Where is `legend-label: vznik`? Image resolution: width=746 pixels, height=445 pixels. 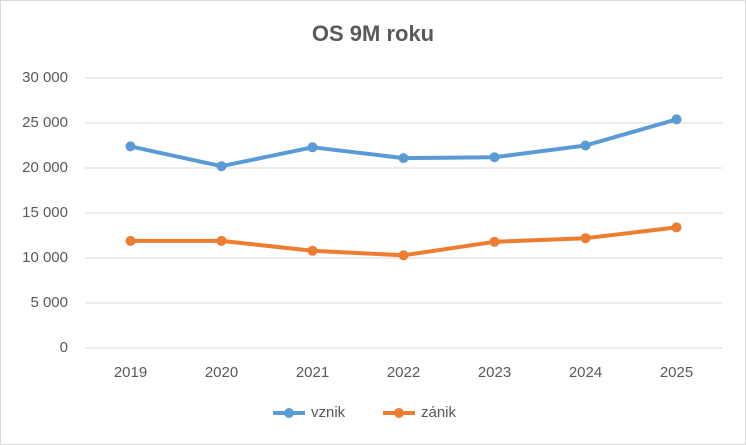
legend-label: vznik is located at coordinates (328, 412).